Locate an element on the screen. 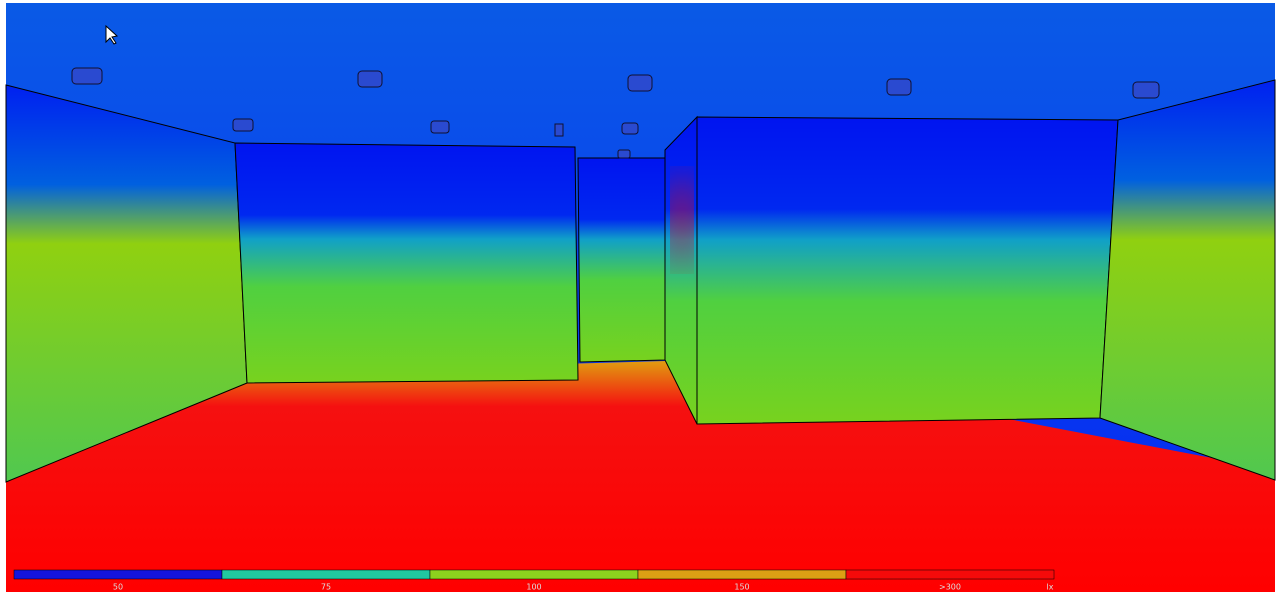 Image resolution: width=1280 pixels, height=595 pixels. back-wall is located at coordinates (406, 263).